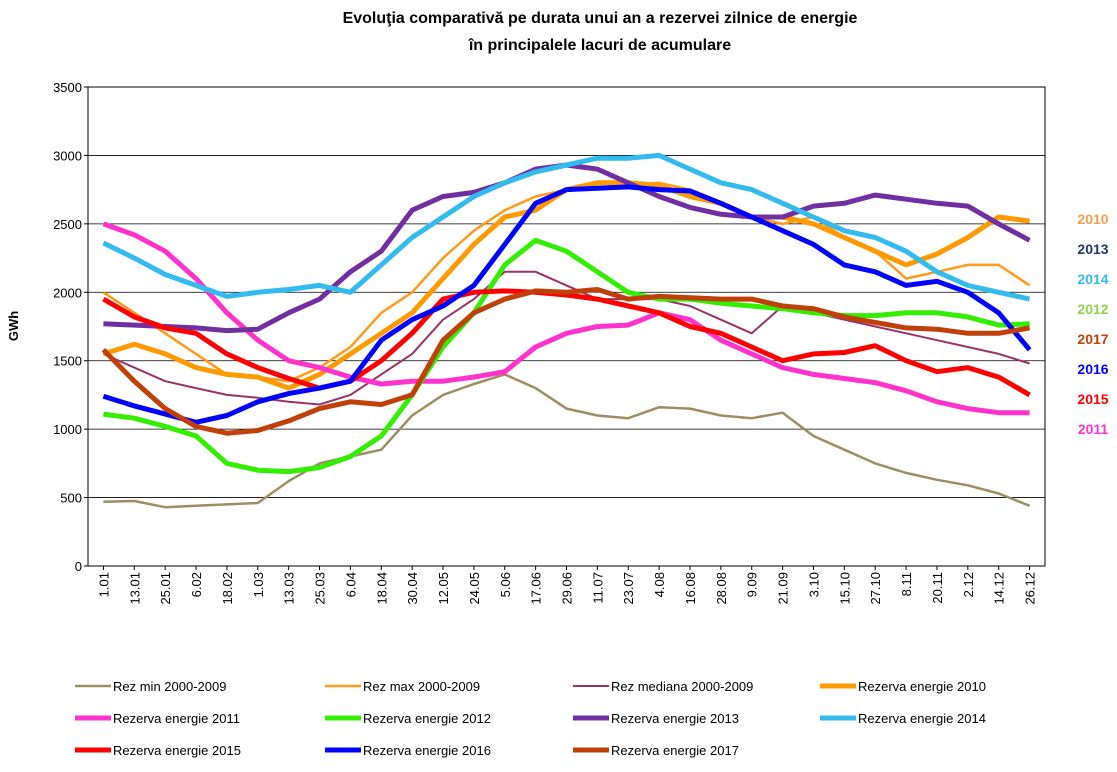 The width and height of the screenshot is (1117, 772). I want to click on legend-label: Rezerva energie 2010, so click(922, 686).